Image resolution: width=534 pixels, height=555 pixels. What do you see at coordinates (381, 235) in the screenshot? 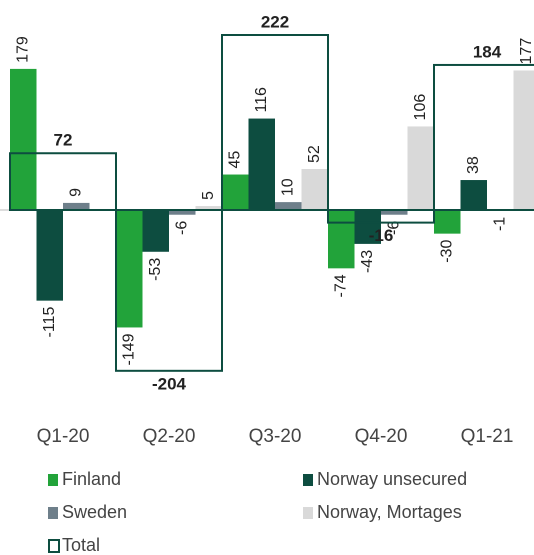
I see `total-label: -16` at bounding box center [381, 235].